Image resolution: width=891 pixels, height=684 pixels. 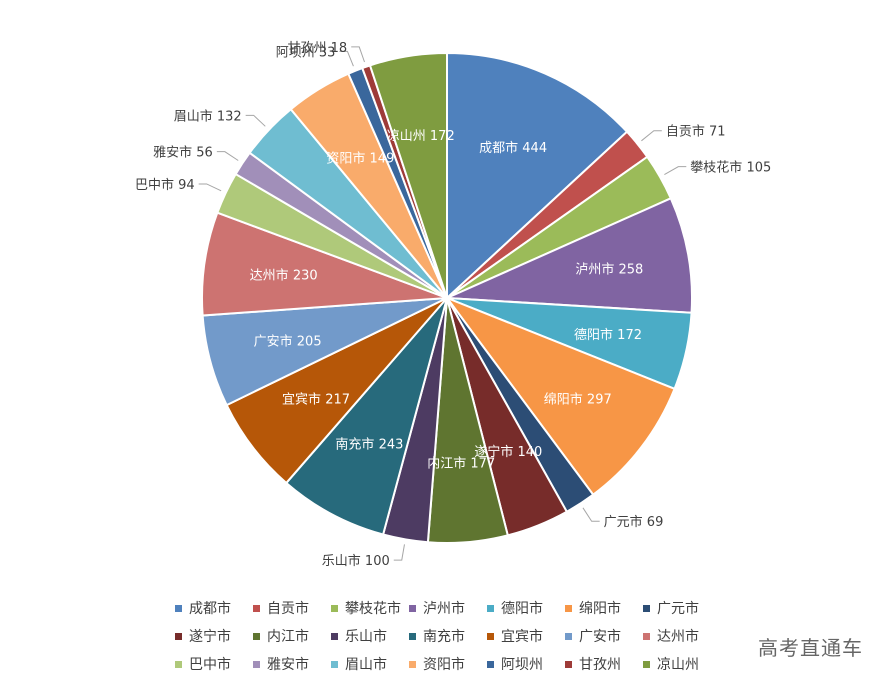 What do you see at coordinates (421, 136) in the screenshot?
I see `slice-label-21: 凉山州 172` at bounding box center [421, 136].